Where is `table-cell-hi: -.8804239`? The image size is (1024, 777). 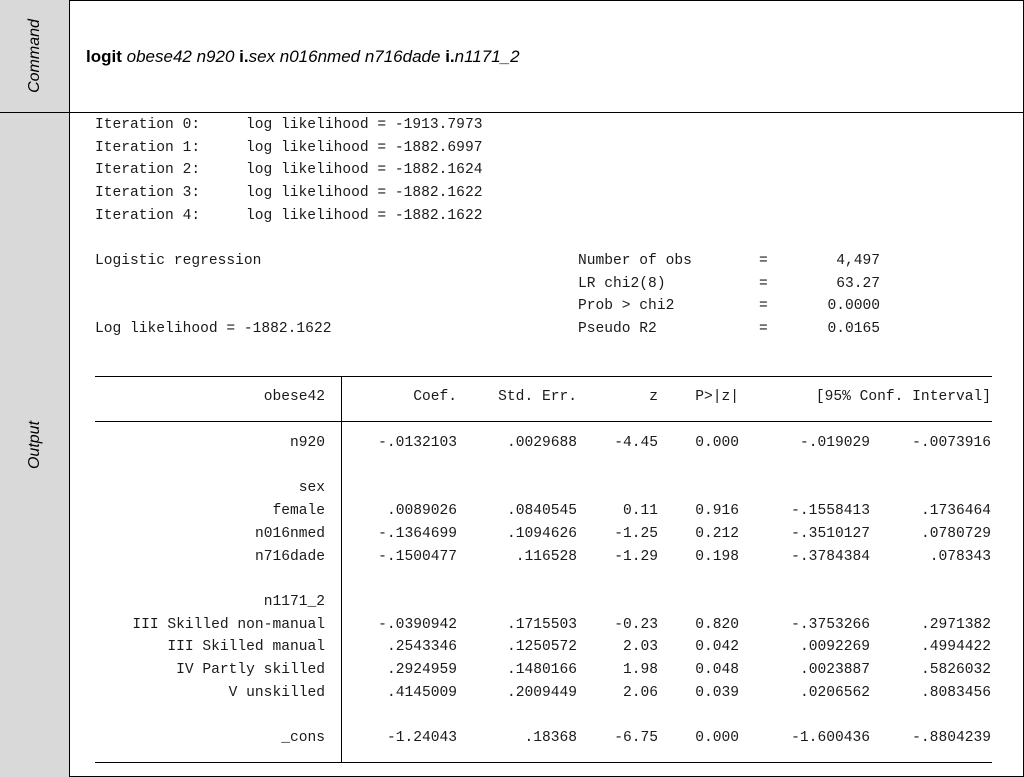
table-cell-hi: -.8804239 is located at coordinates (951, 738).